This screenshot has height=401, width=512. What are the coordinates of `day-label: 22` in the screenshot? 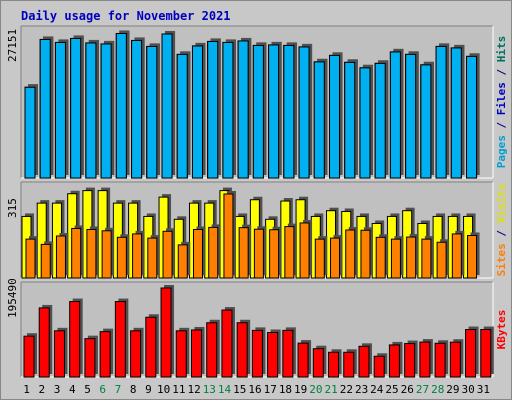 It's located at (346, 389).